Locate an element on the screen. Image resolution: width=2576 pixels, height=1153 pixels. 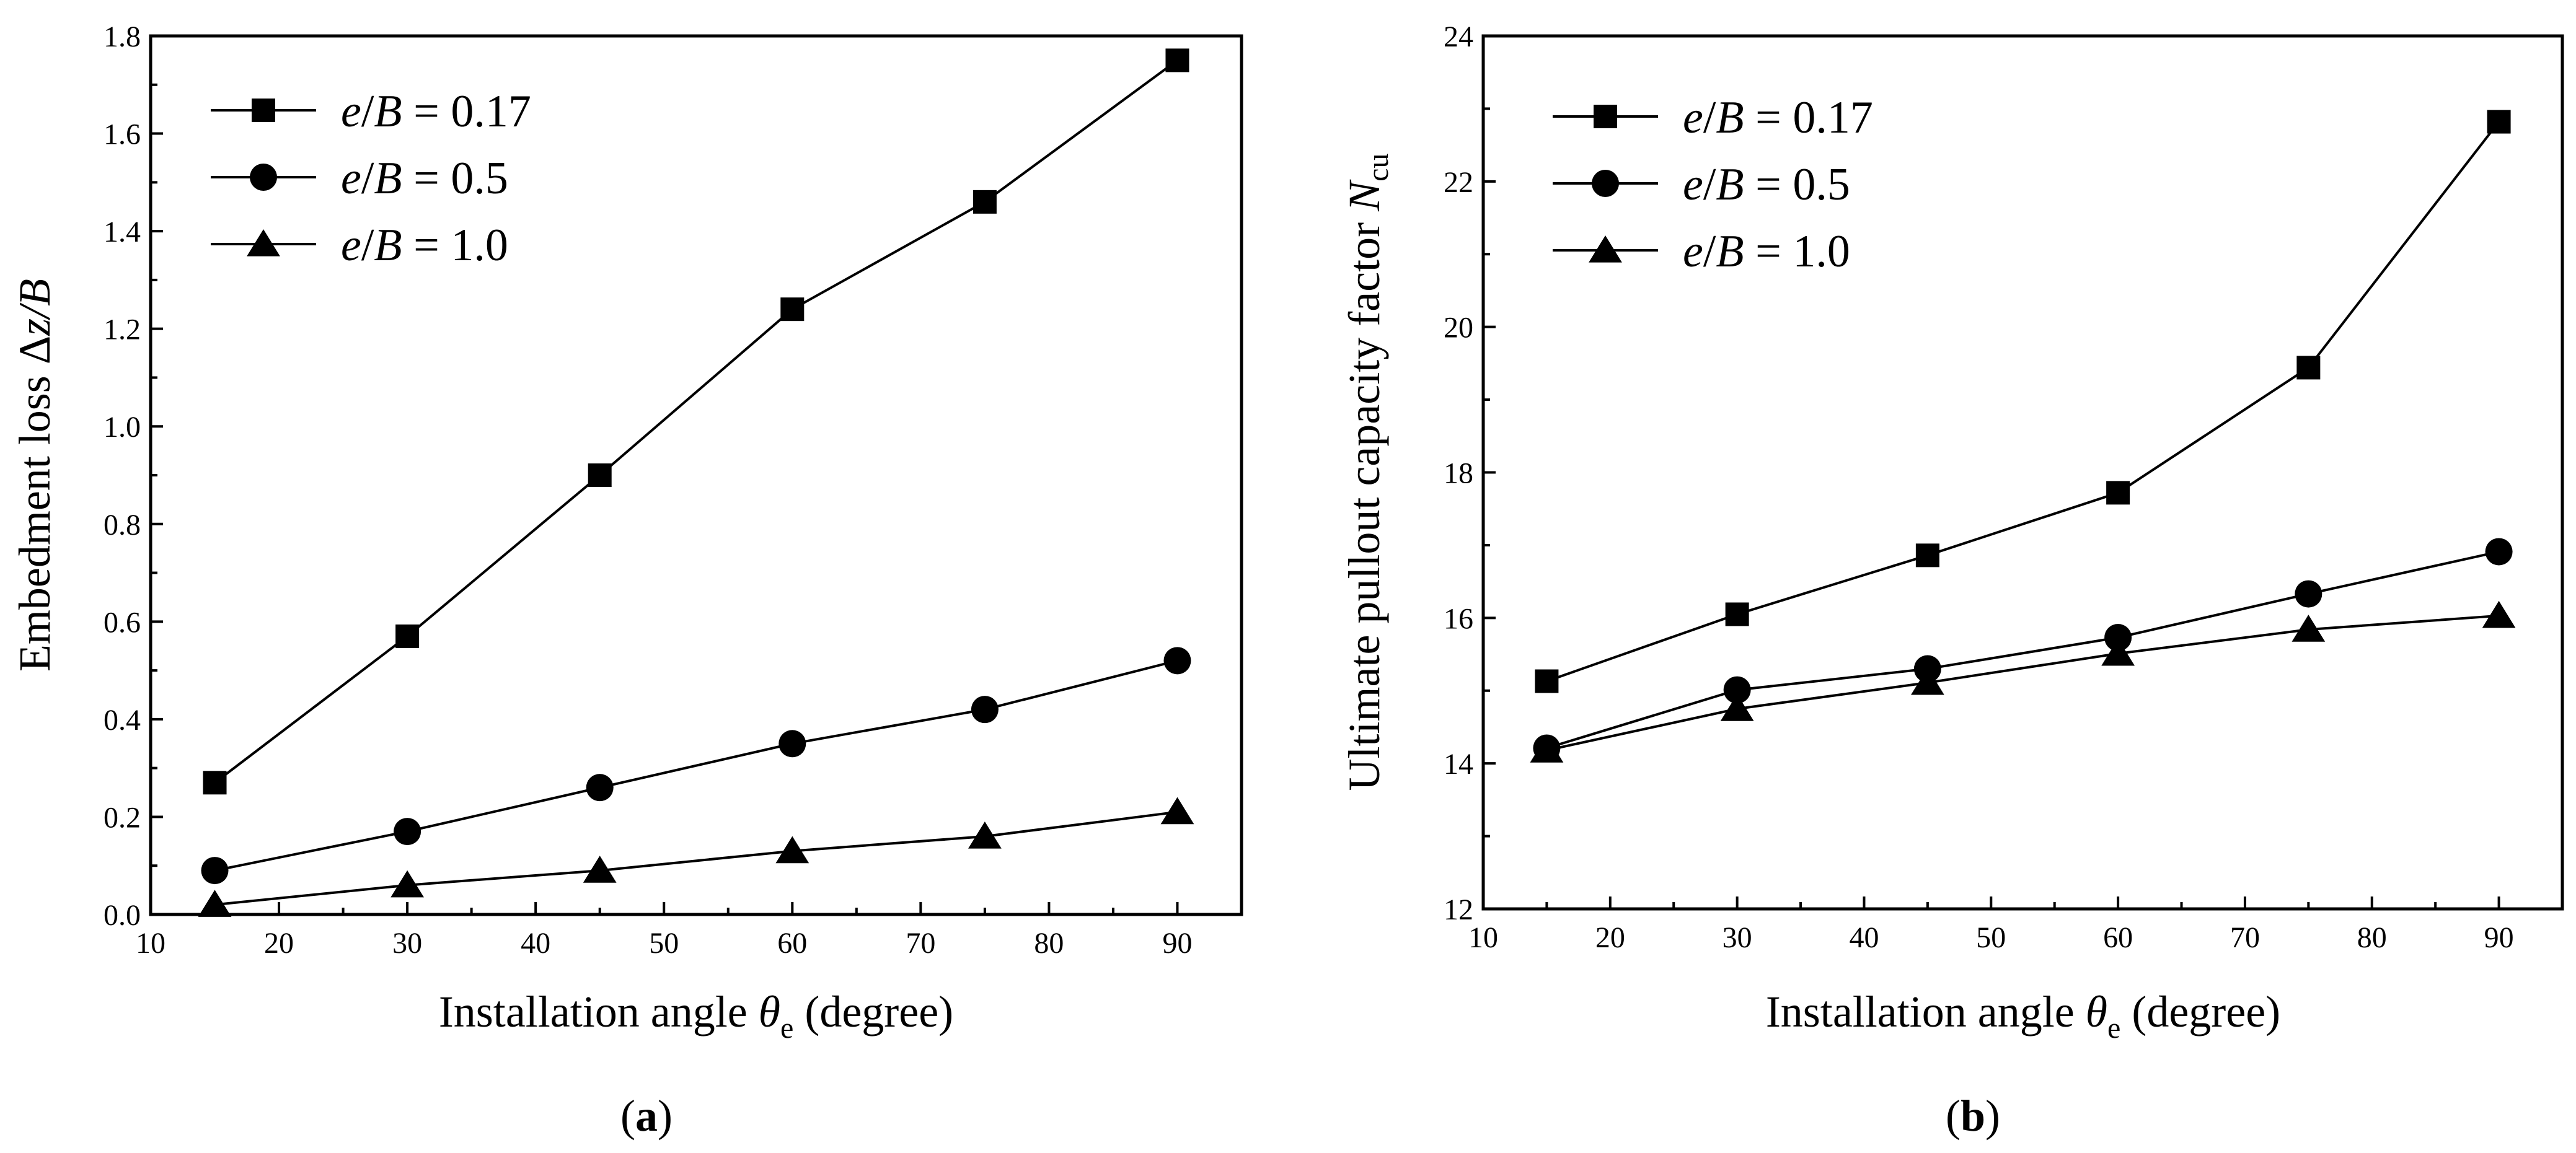
x-tick-label: 30 is located at coordinates (407, 943).